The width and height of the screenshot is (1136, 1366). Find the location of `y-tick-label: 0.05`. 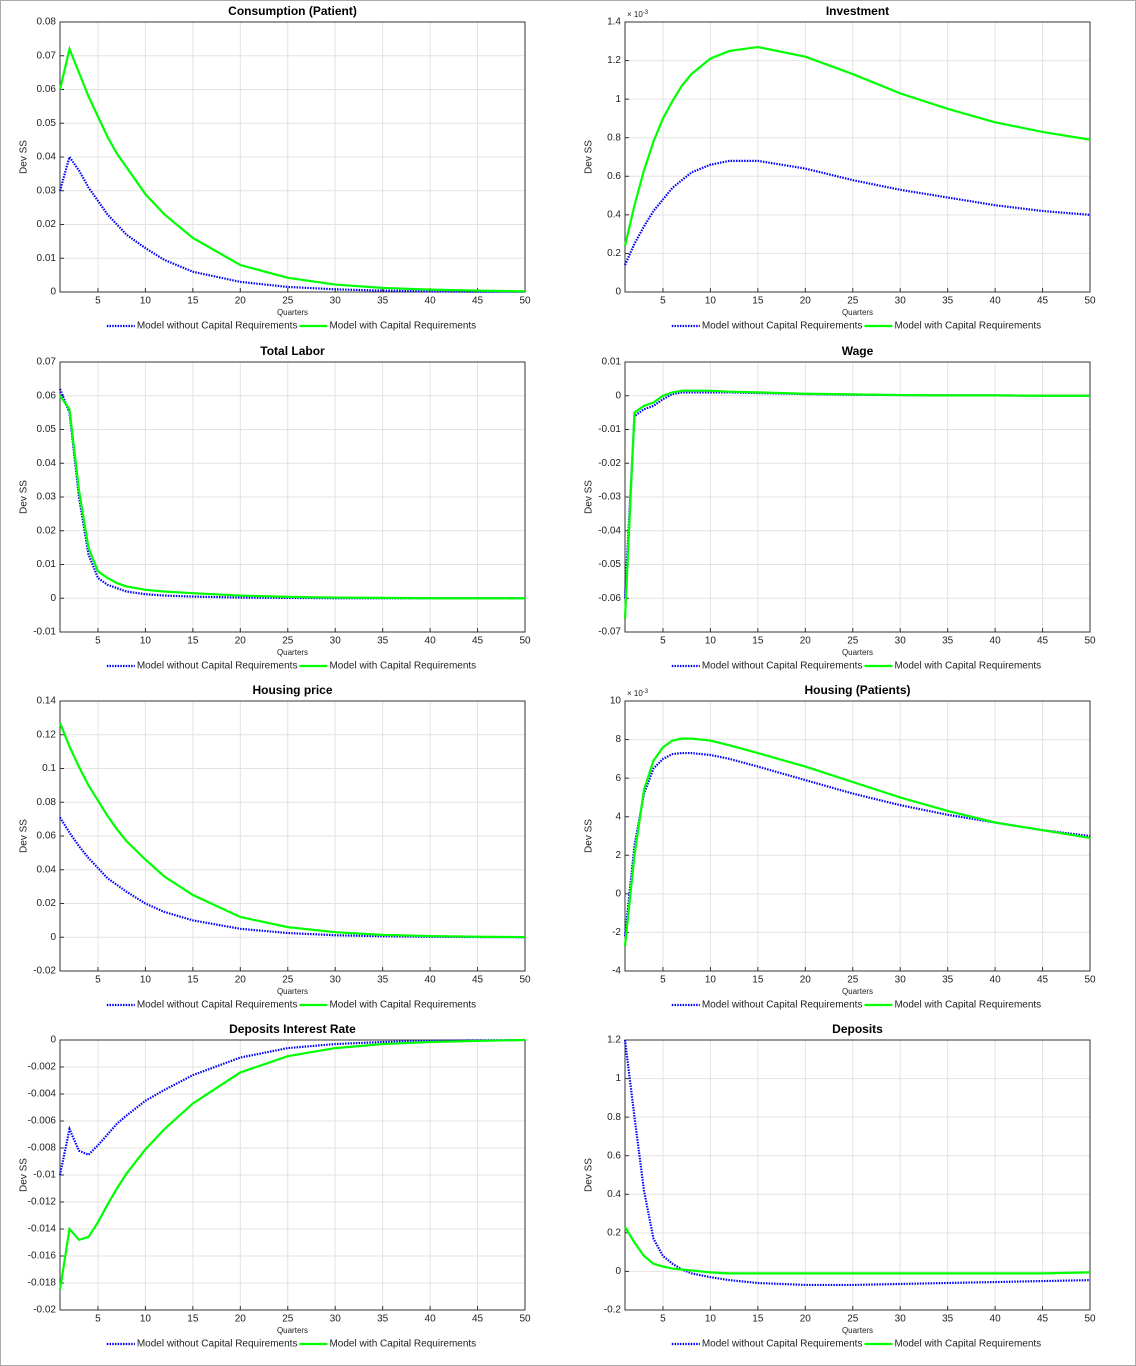

y-tick-label: 0.05 is located at coordinates (47, 429).